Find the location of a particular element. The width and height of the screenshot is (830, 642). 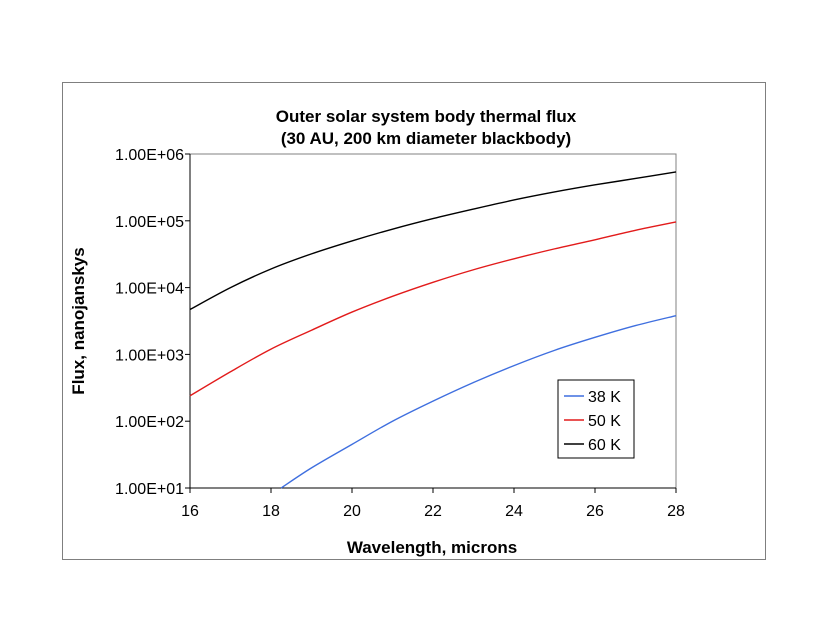

y-tick-label: 1.00E+06 is located at coordinates (149, 155).